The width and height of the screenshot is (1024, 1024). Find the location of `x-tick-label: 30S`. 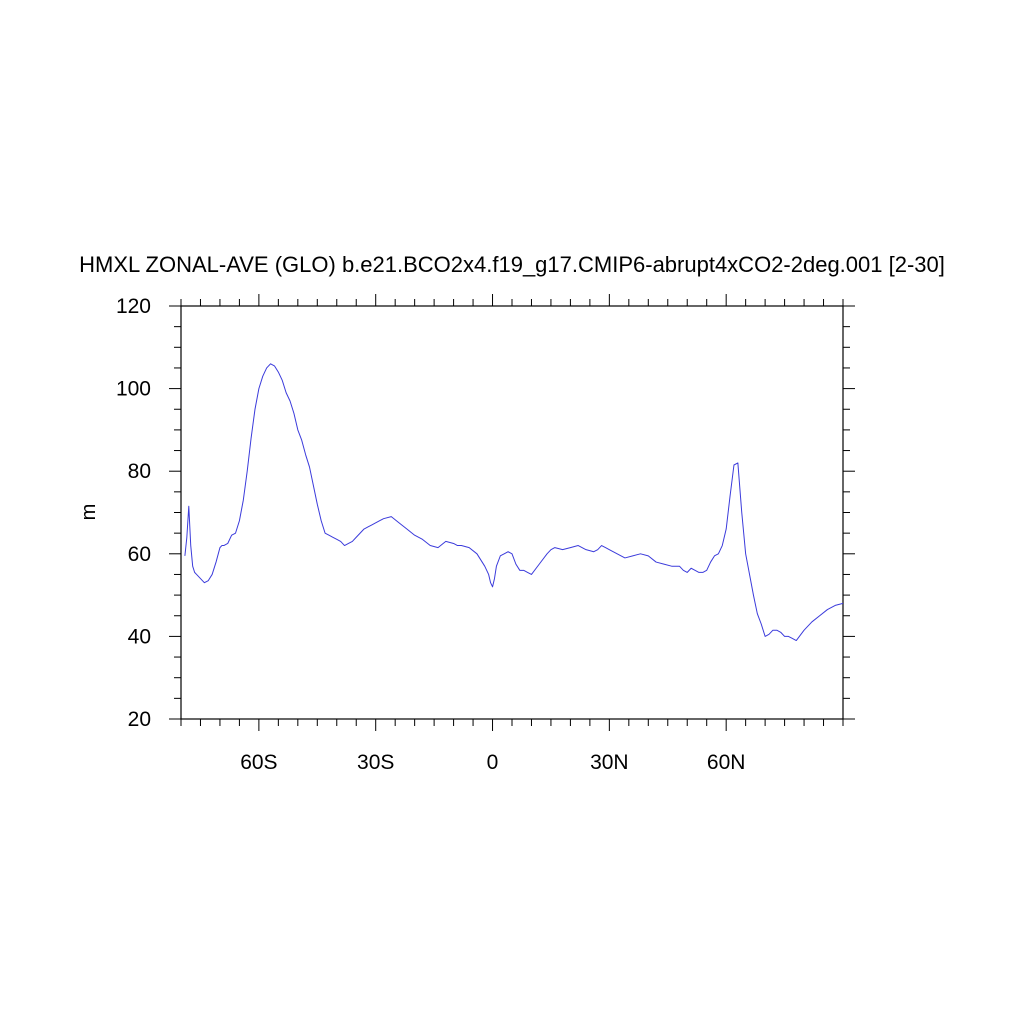

x-tick-label: 30S is located at coordinates (375, 762).